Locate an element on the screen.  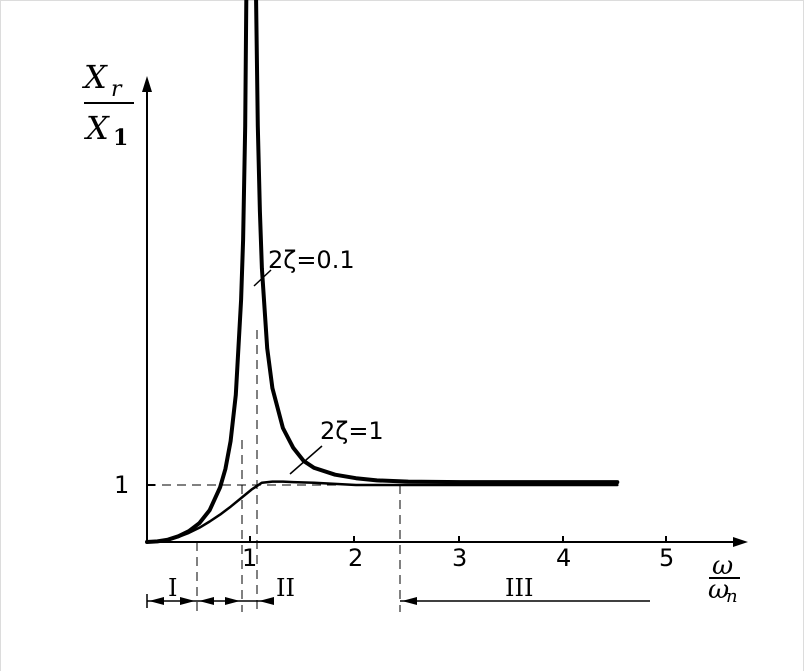
x-axis-arrow is located at coordinates (740, 542).